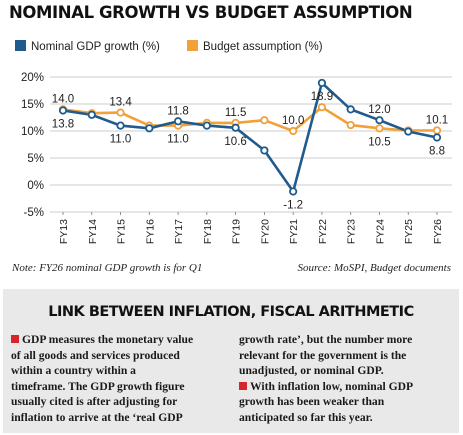 Image resolution: width=463 pixels, height=435 pixels. Describe the element at coordinates (236, 113) in the screenshot. I see `data-label: 11.5` at that location.